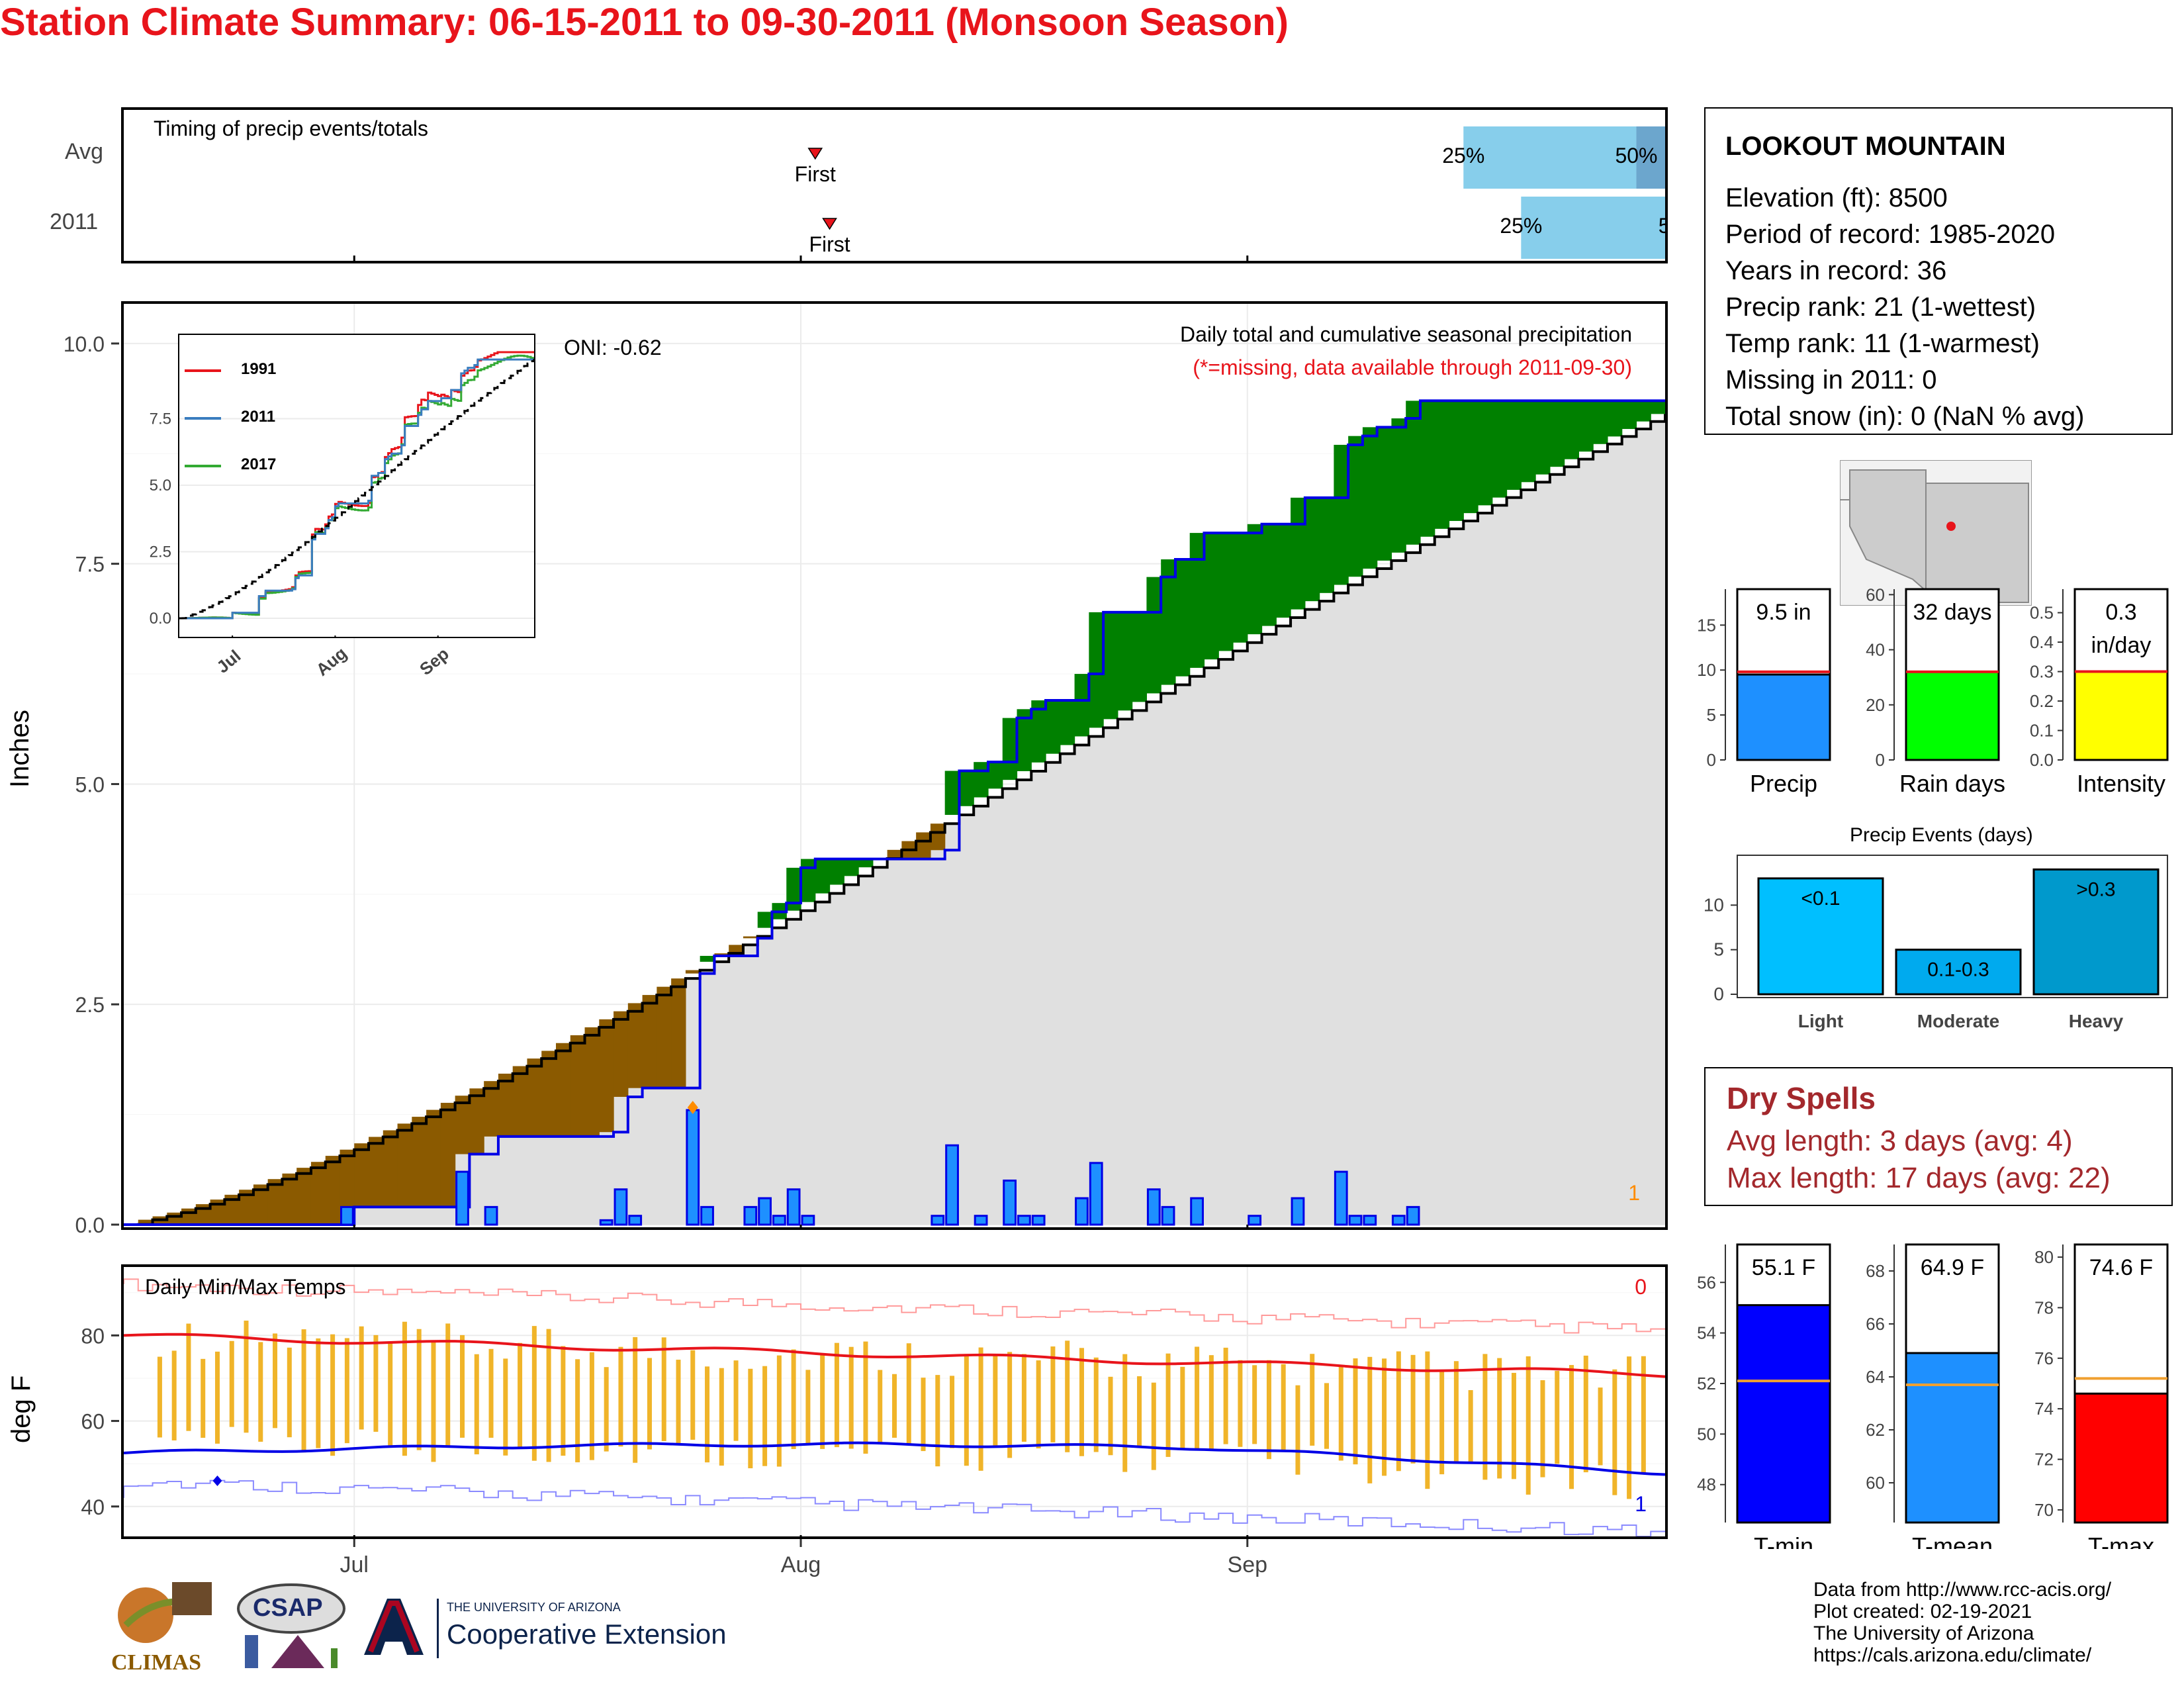 Image resolution: width=2184 pixels, height=1688 pixels. Describe the element at coordinates (2096, 932) in the screenshot. I see `event-bar-heavy` at that location.